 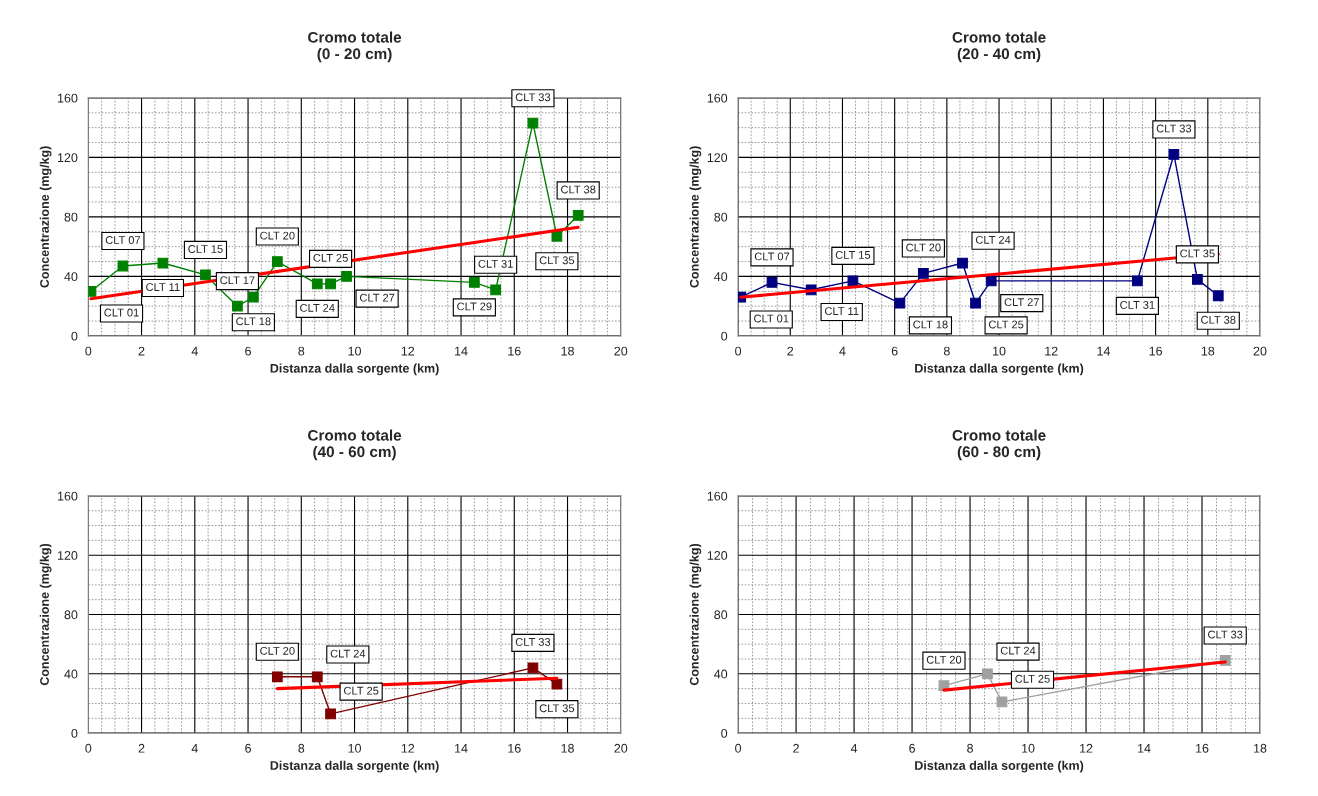 I want to click on annotation: CLT 17, so click(x=237, y=280).